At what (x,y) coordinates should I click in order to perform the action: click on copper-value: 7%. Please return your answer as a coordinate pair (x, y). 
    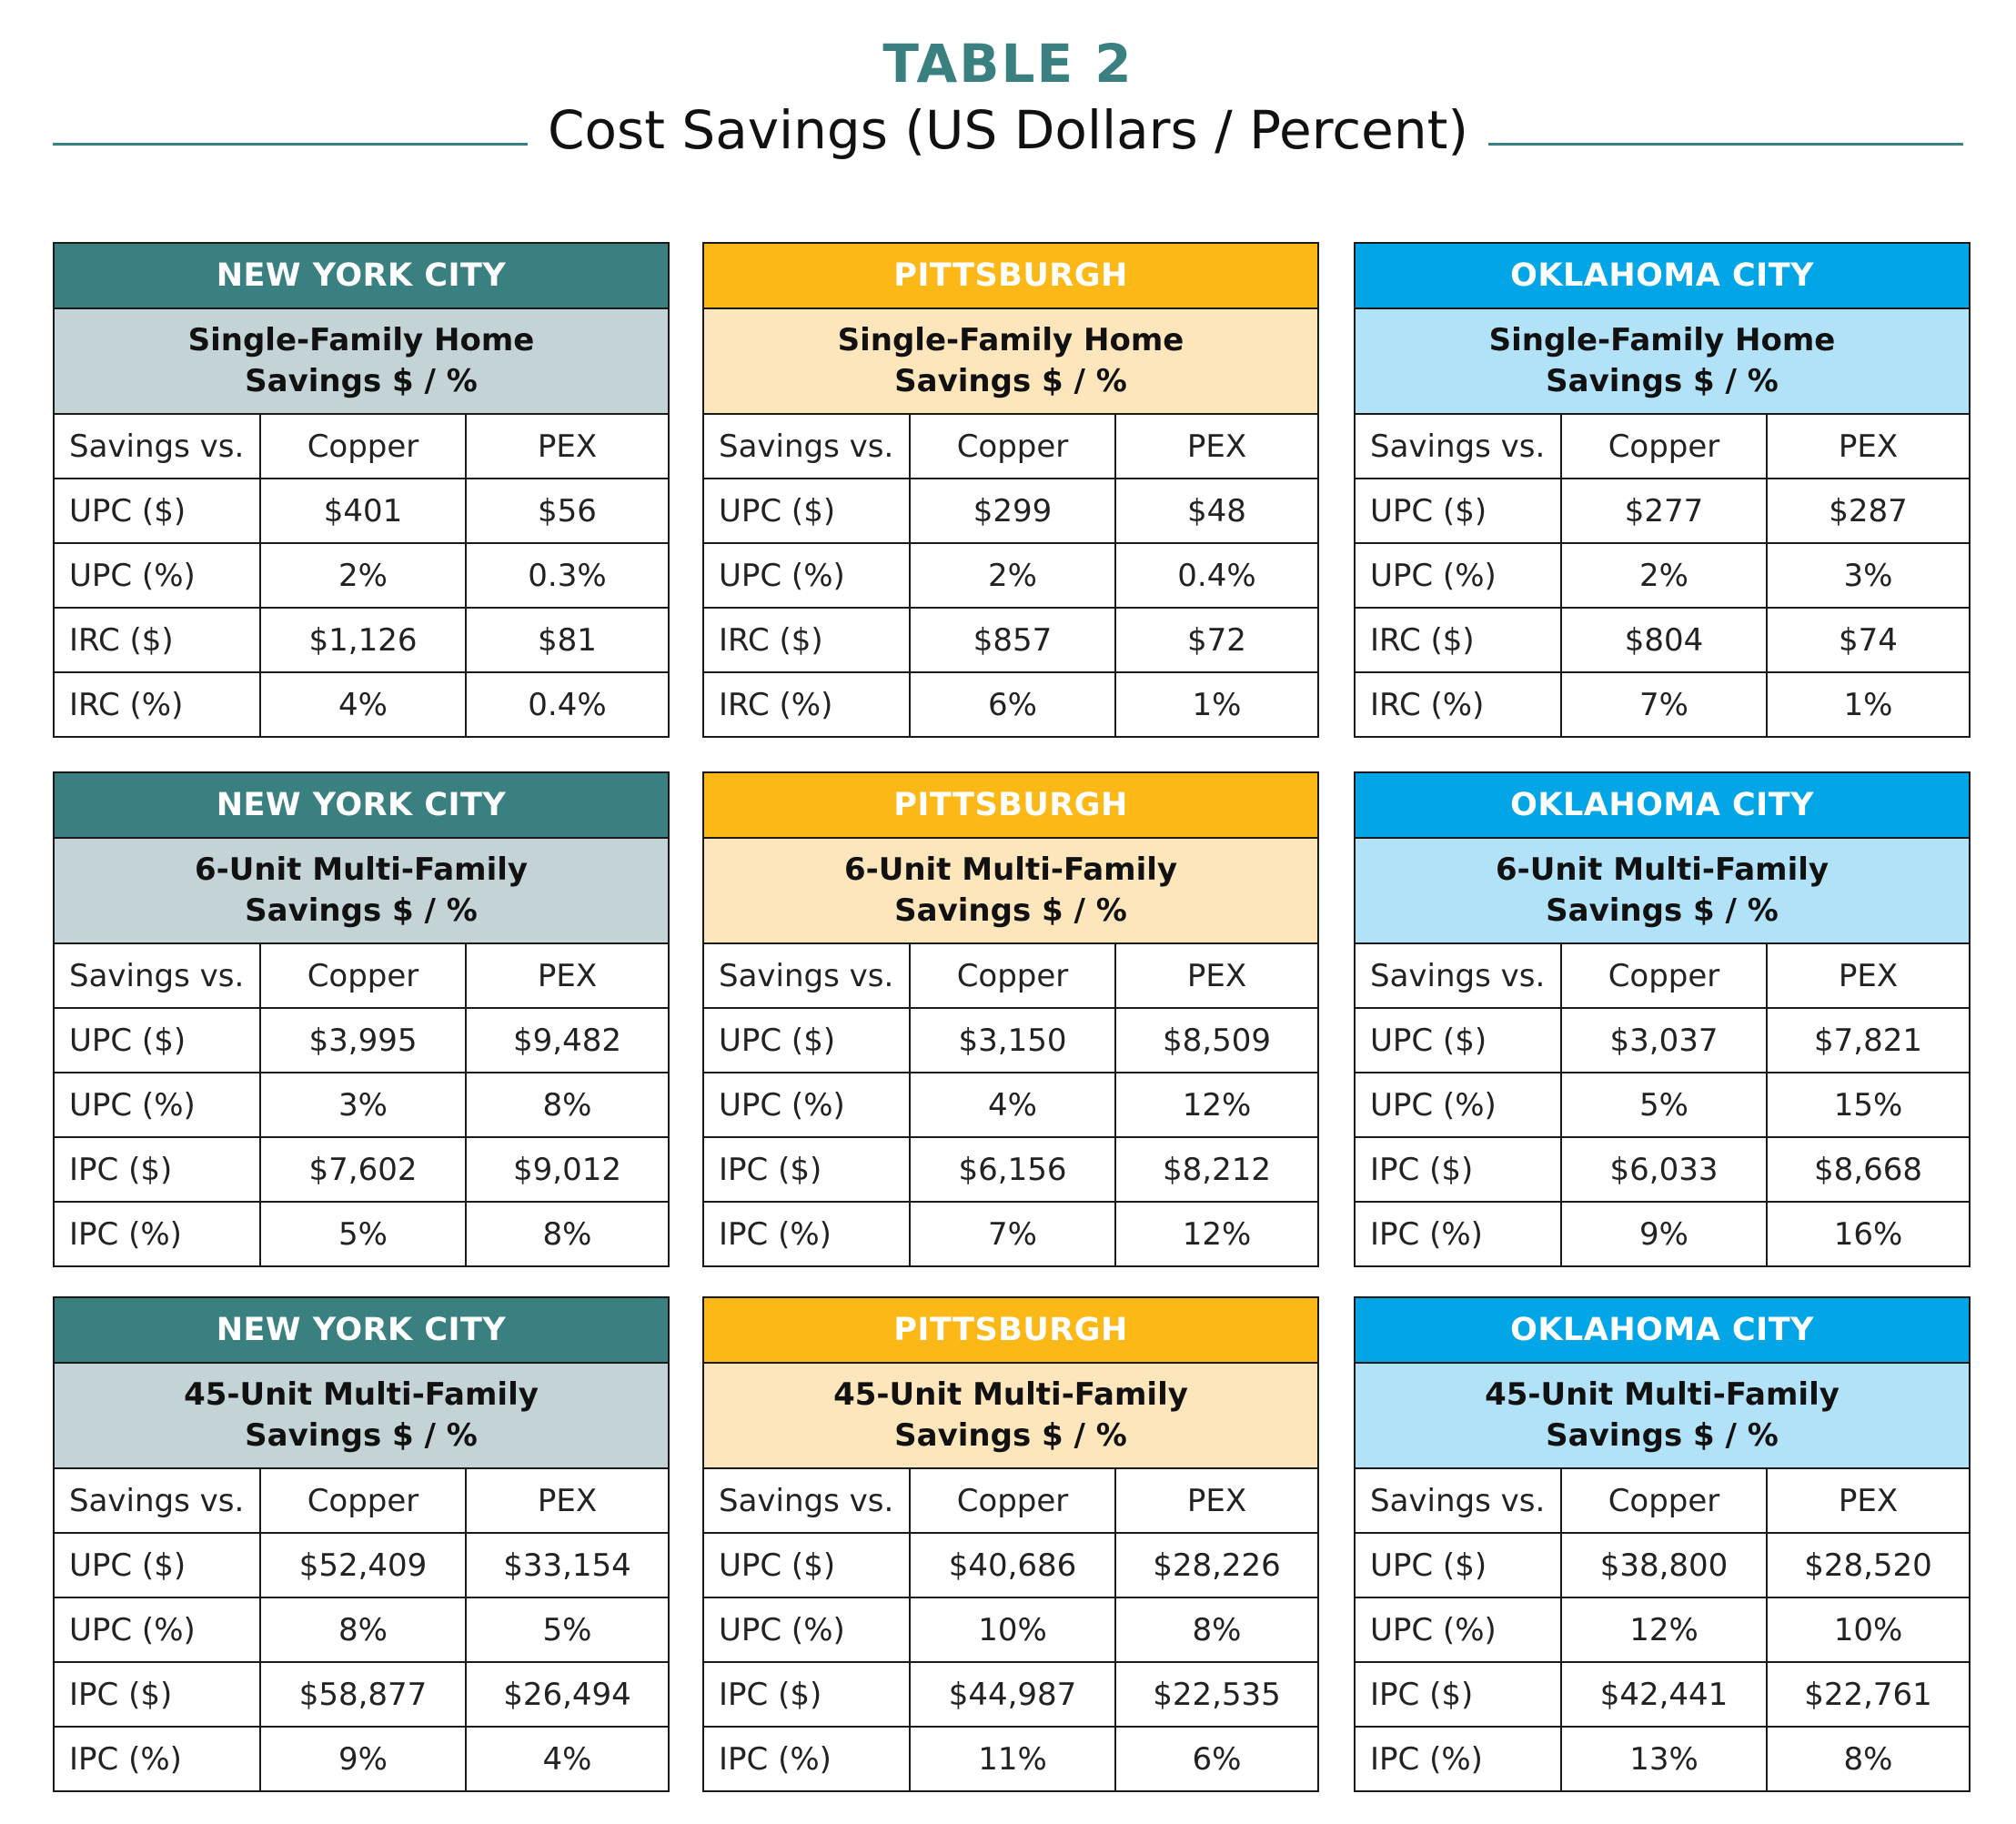
    Looking at the image, I should click on (1665, 704).